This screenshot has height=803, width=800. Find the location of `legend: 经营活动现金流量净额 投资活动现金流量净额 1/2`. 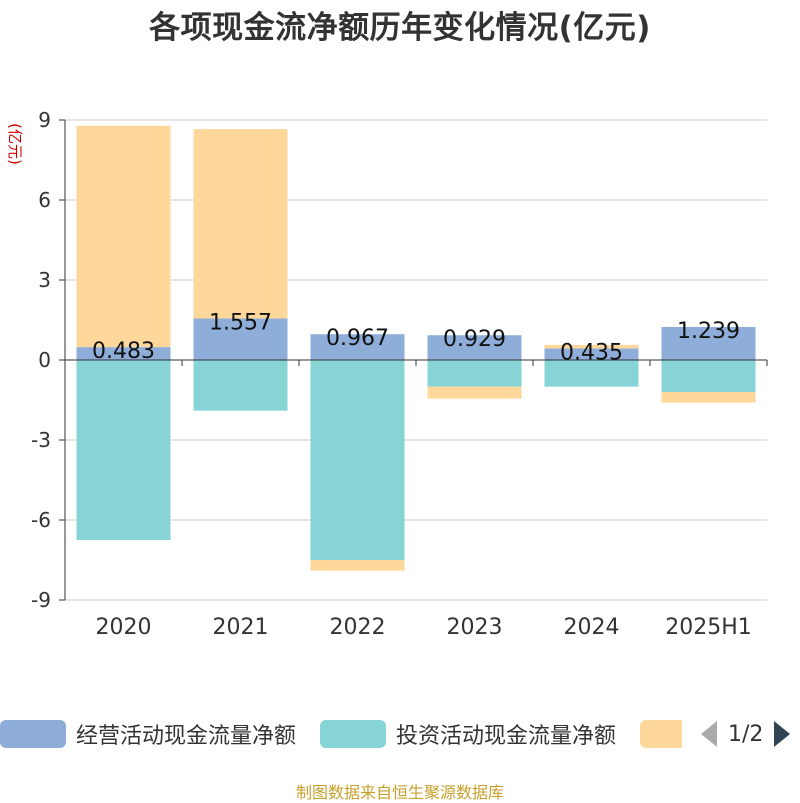

legend: 经营活动现金流量净额 投资活动现金流量净额 1/2 is located at coordinates (400, 734).